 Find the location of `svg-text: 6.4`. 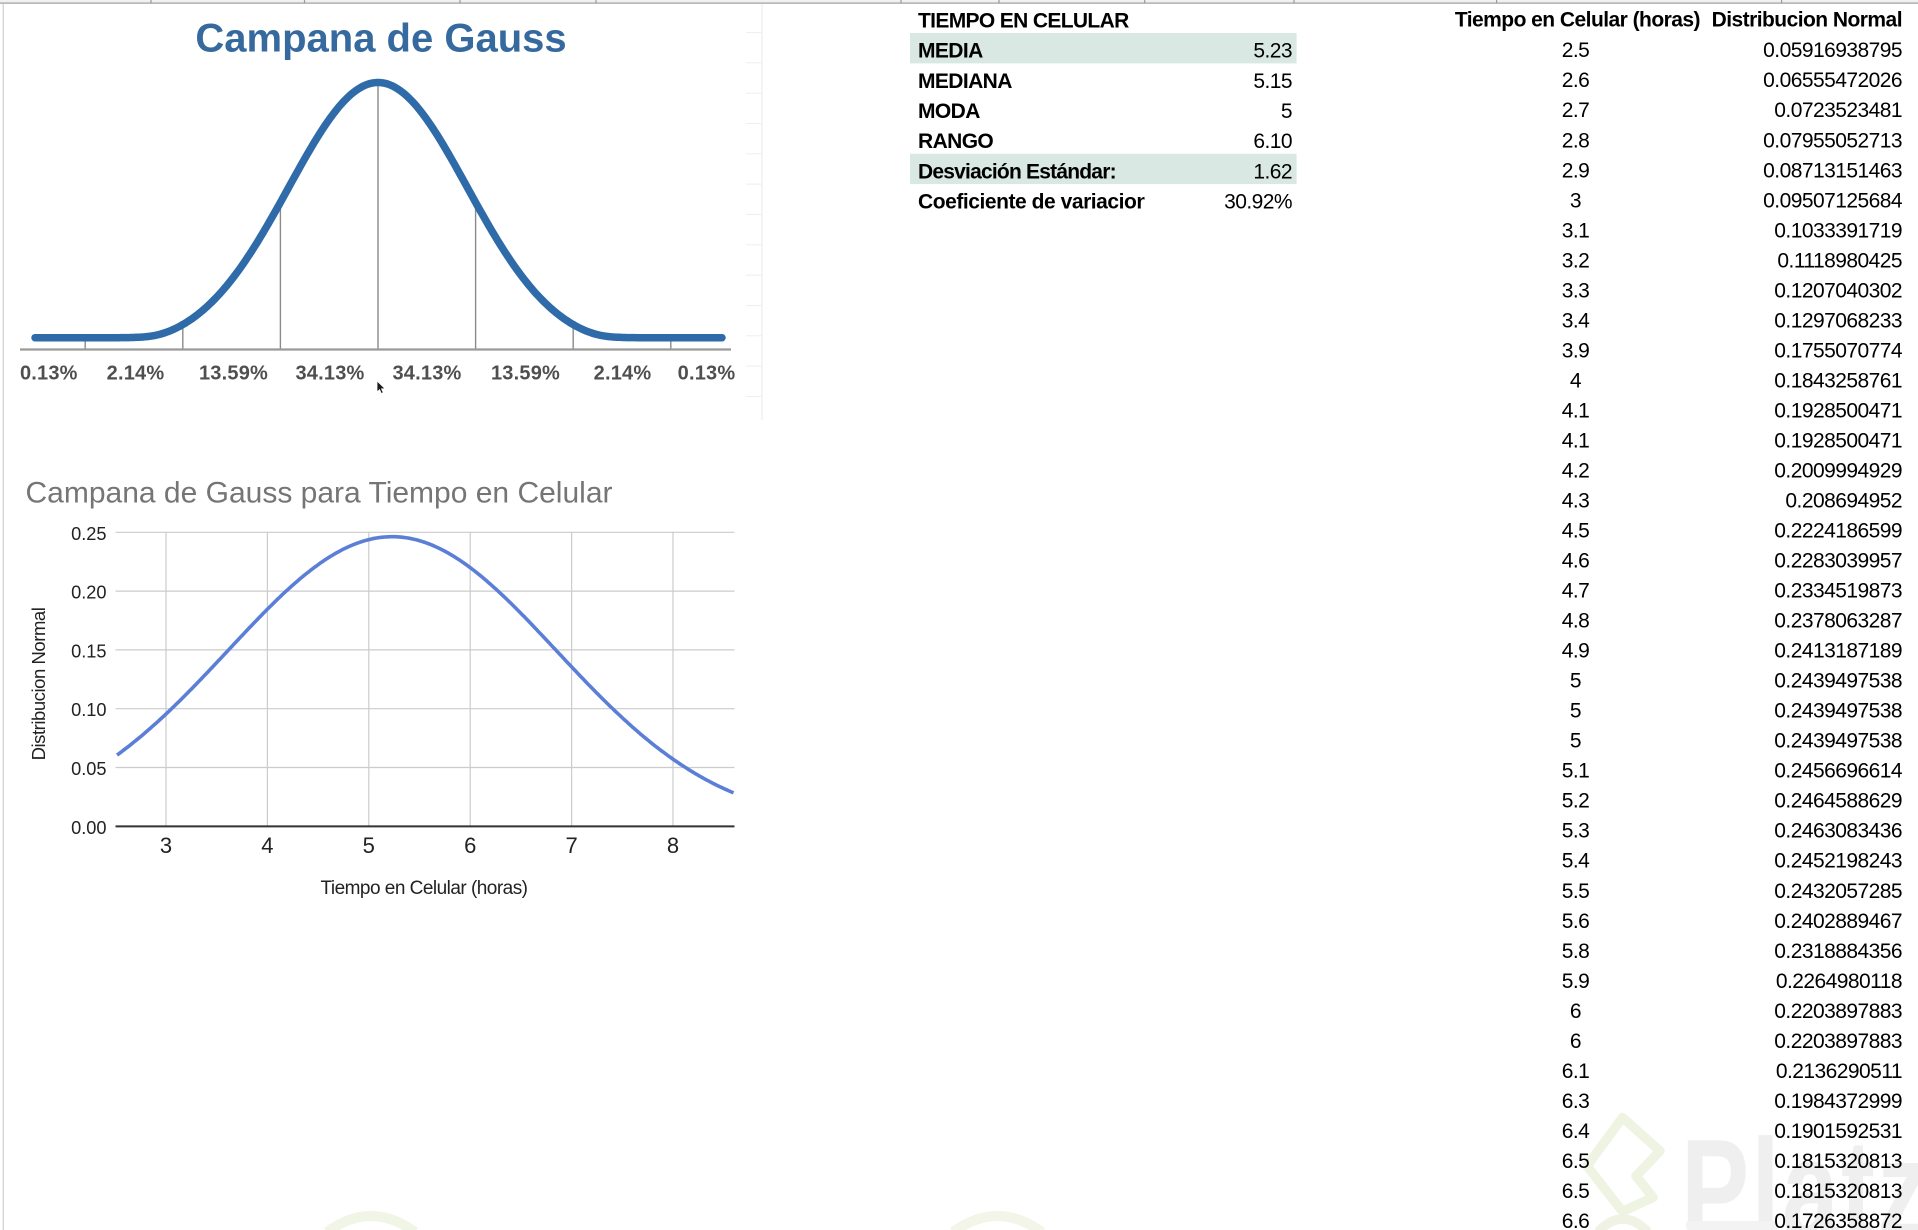

svg-text: 6.4 is located at coordinates (1576, 1131).